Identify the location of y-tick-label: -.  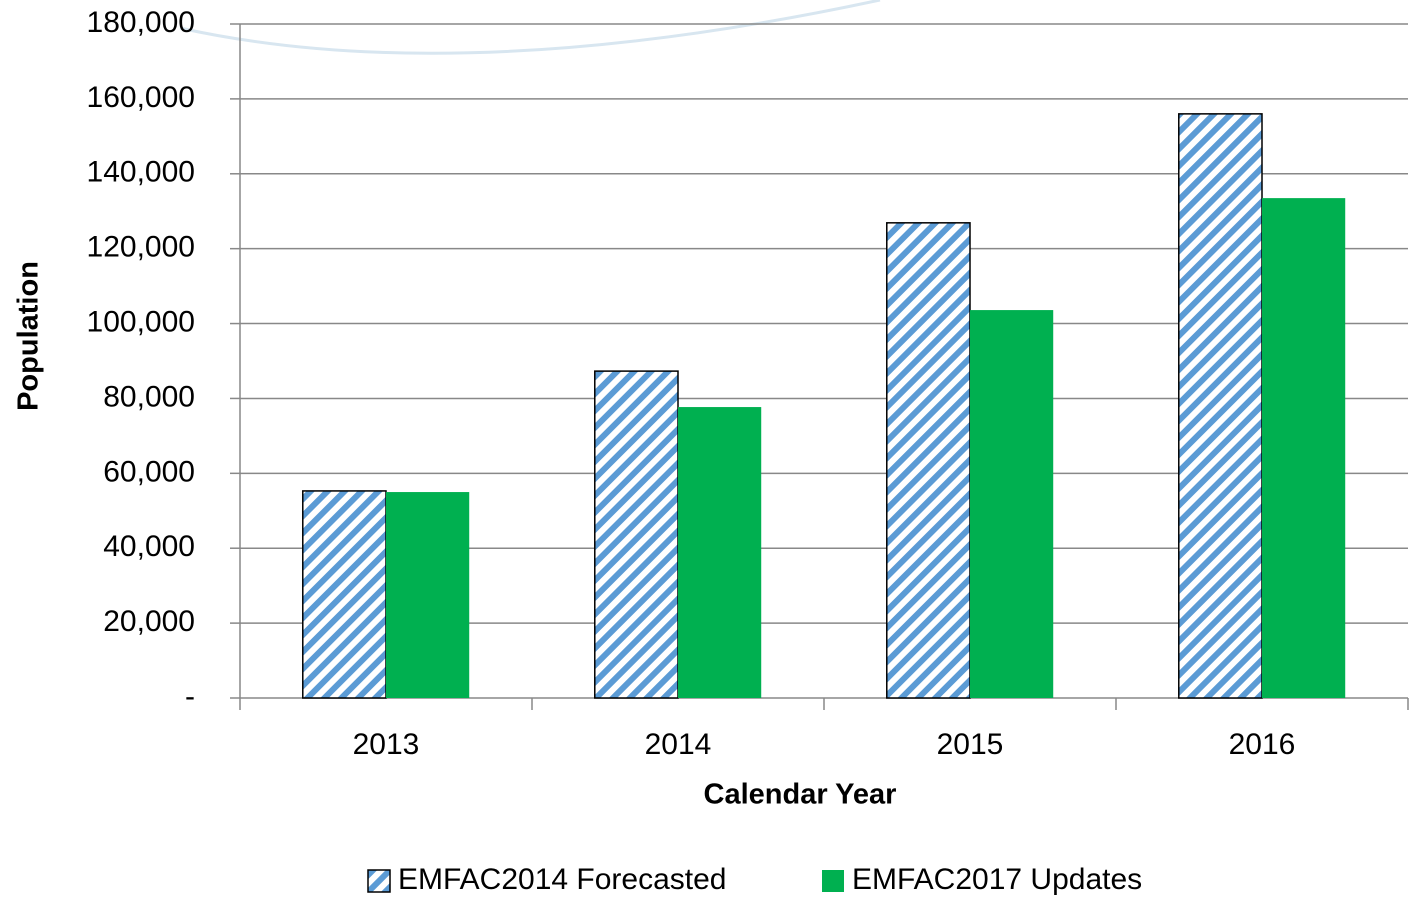
(190, 696).